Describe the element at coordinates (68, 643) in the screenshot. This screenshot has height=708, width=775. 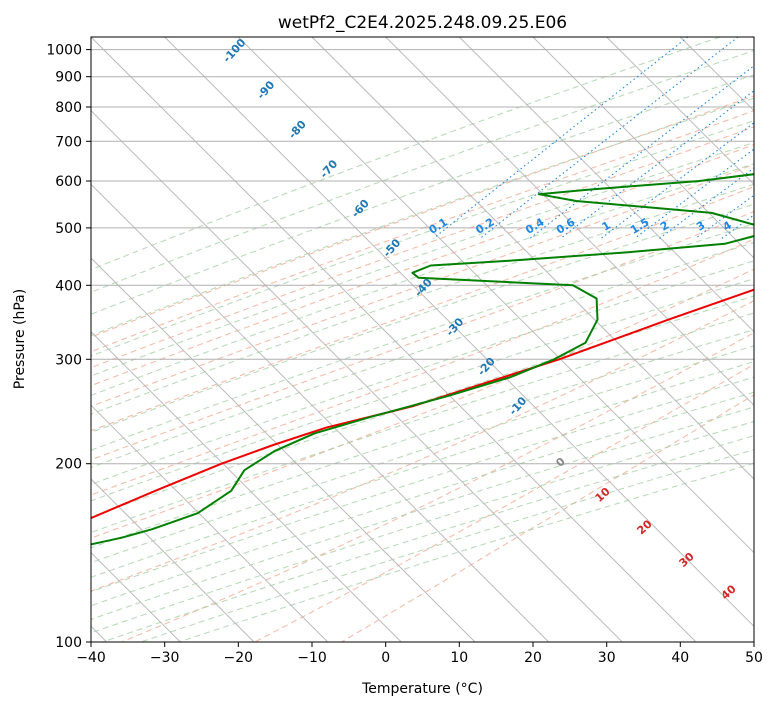
I see `y-tick-label: 100` at that location.